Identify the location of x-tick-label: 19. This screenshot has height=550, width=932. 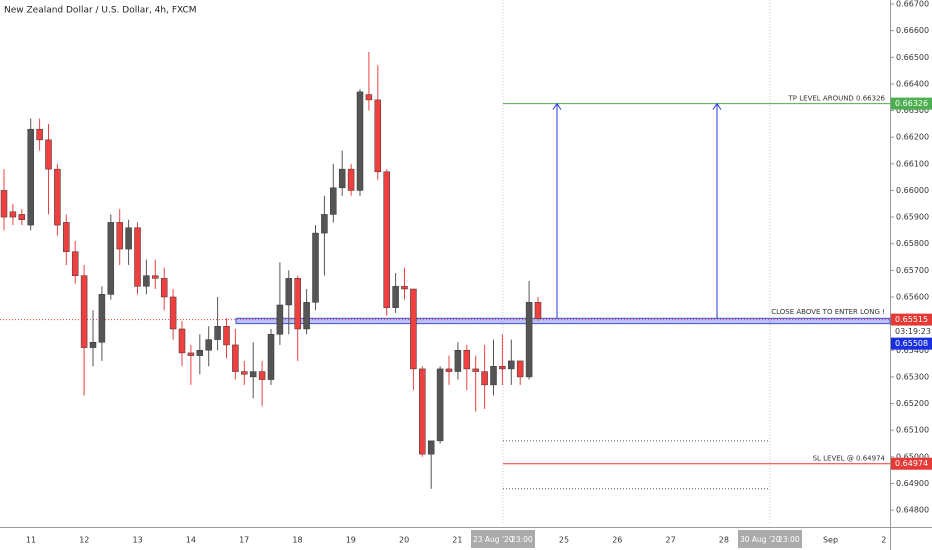
(351, 540).